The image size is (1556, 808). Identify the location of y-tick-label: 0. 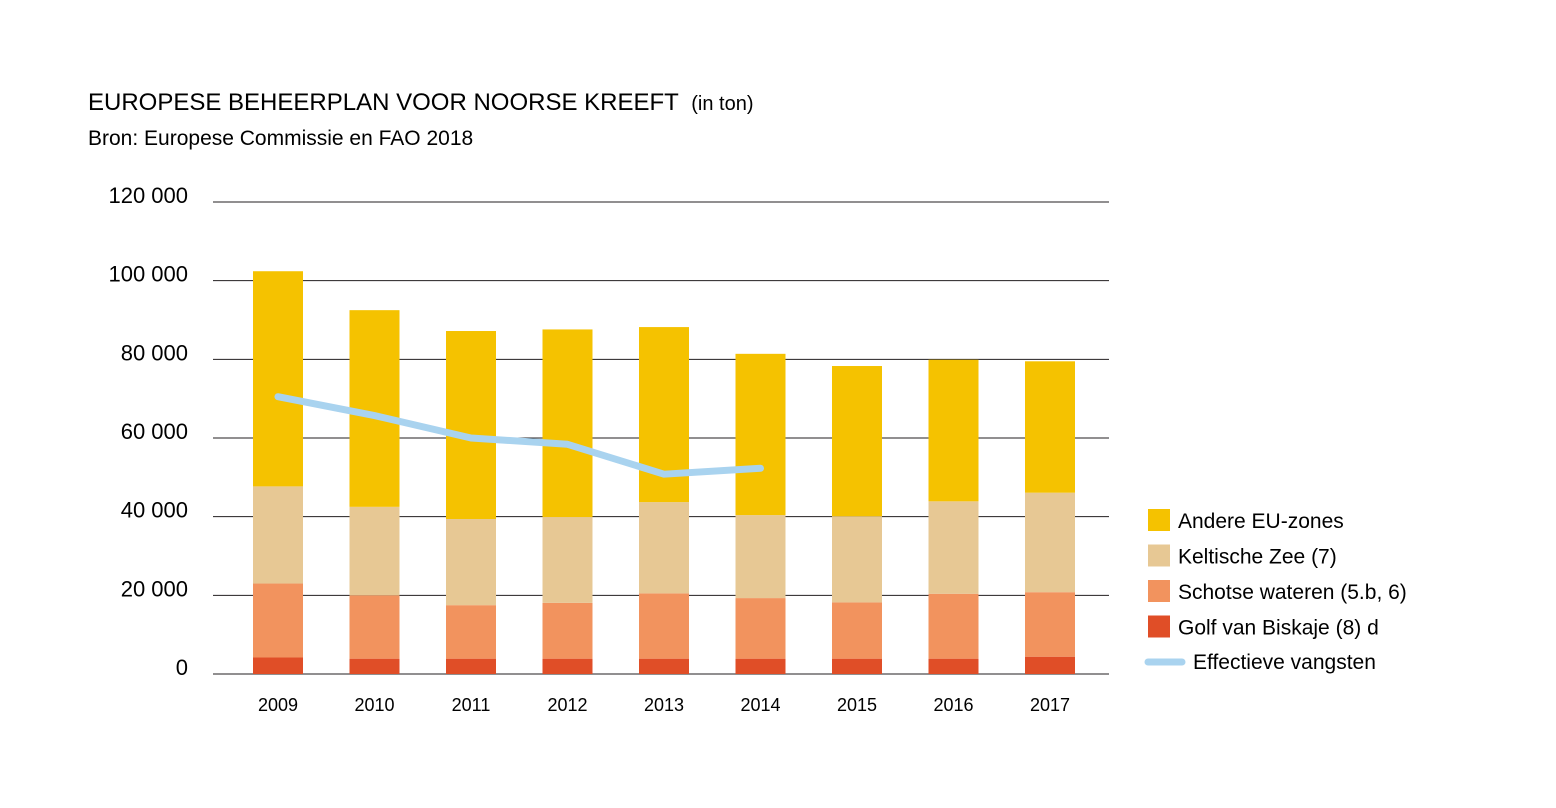
(182, 667).